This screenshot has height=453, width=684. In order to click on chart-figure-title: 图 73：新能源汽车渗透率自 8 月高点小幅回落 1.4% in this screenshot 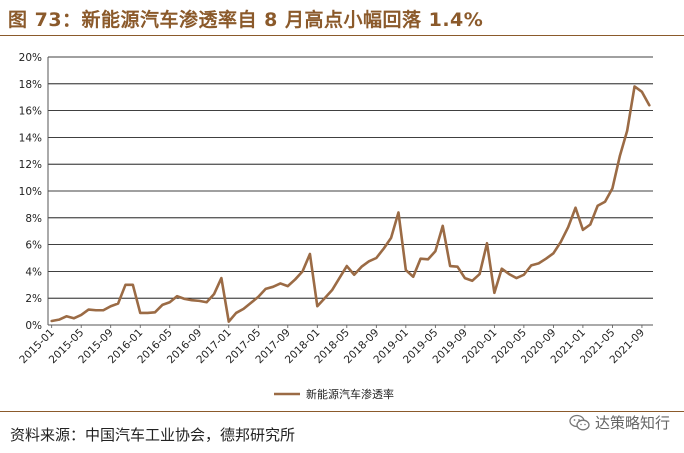, I will do `click(246, 20)`.